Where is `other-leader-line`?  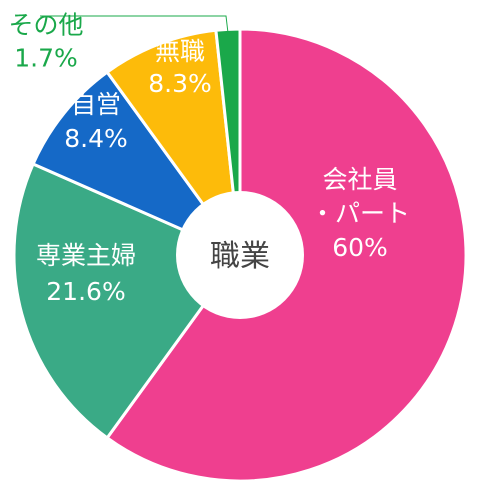
other-leader-line is located at coordinates (134, 24).